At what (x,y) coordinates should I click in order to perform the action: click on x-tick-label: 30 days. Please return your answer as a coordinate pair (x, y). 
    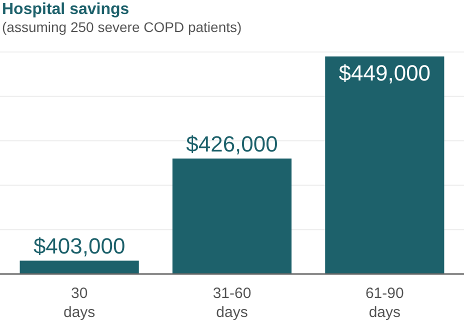
    Looking at the image, I should click on (79, 302).